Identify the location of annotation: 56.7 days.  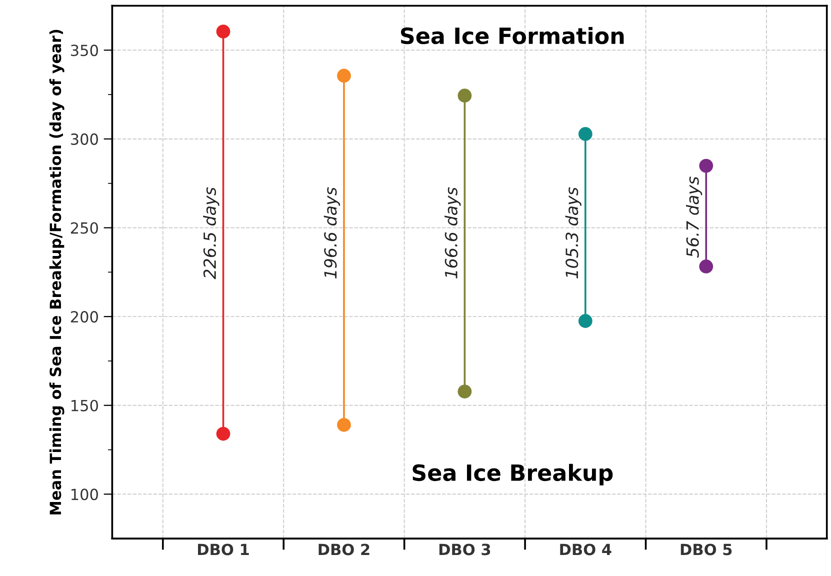
(694, 217).